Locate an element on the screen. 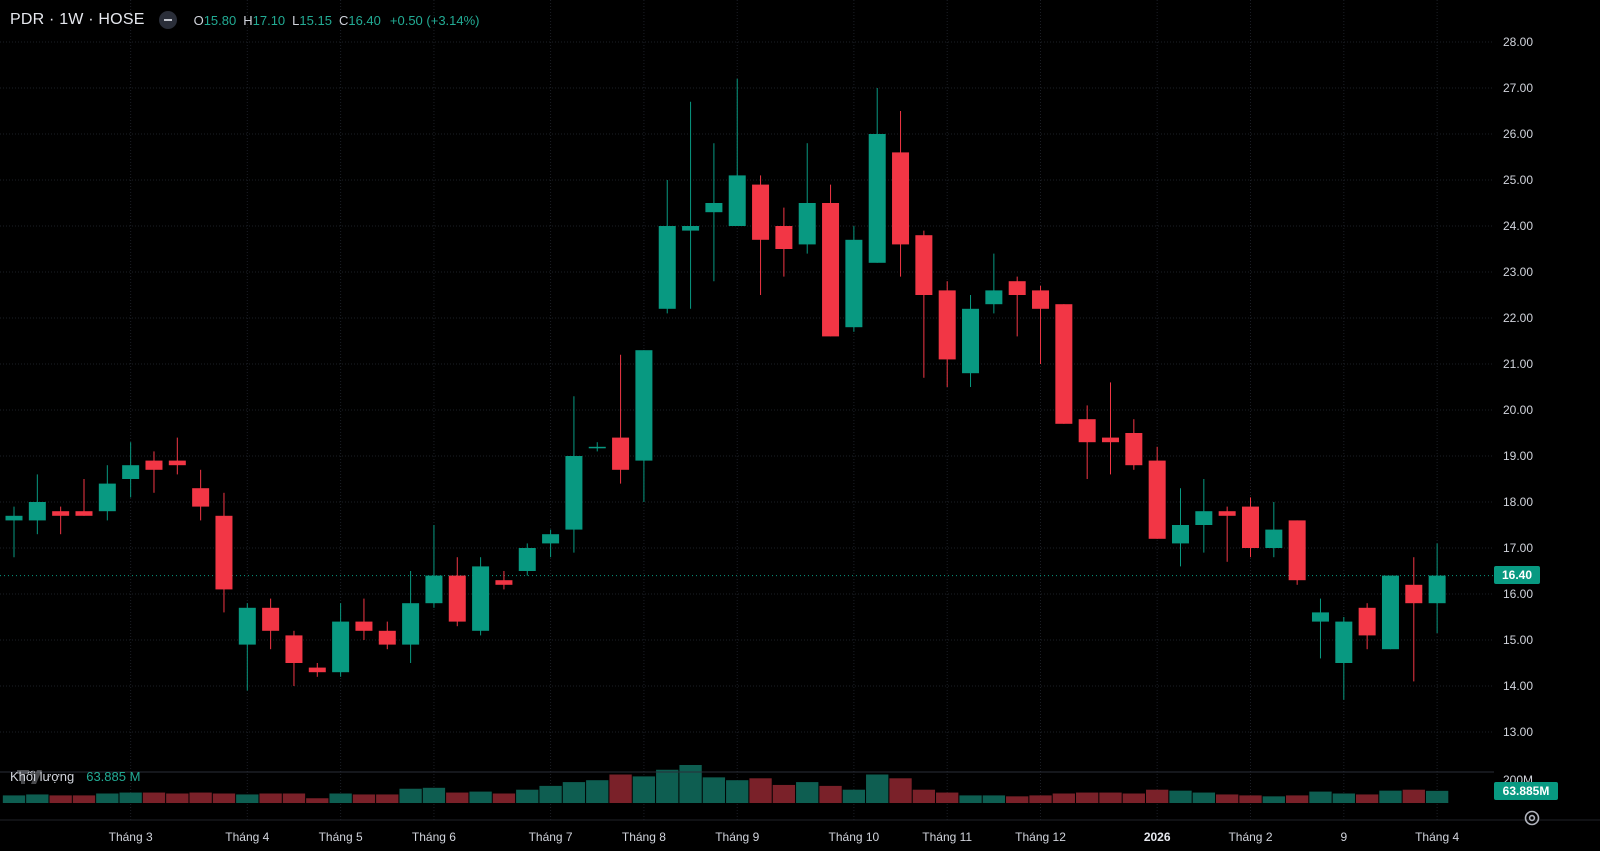 Image resolution: width=1600 pixels, height=851 pixels. volume-legend: Khối lượng 63.885 M is located at coordinates (75, 776).